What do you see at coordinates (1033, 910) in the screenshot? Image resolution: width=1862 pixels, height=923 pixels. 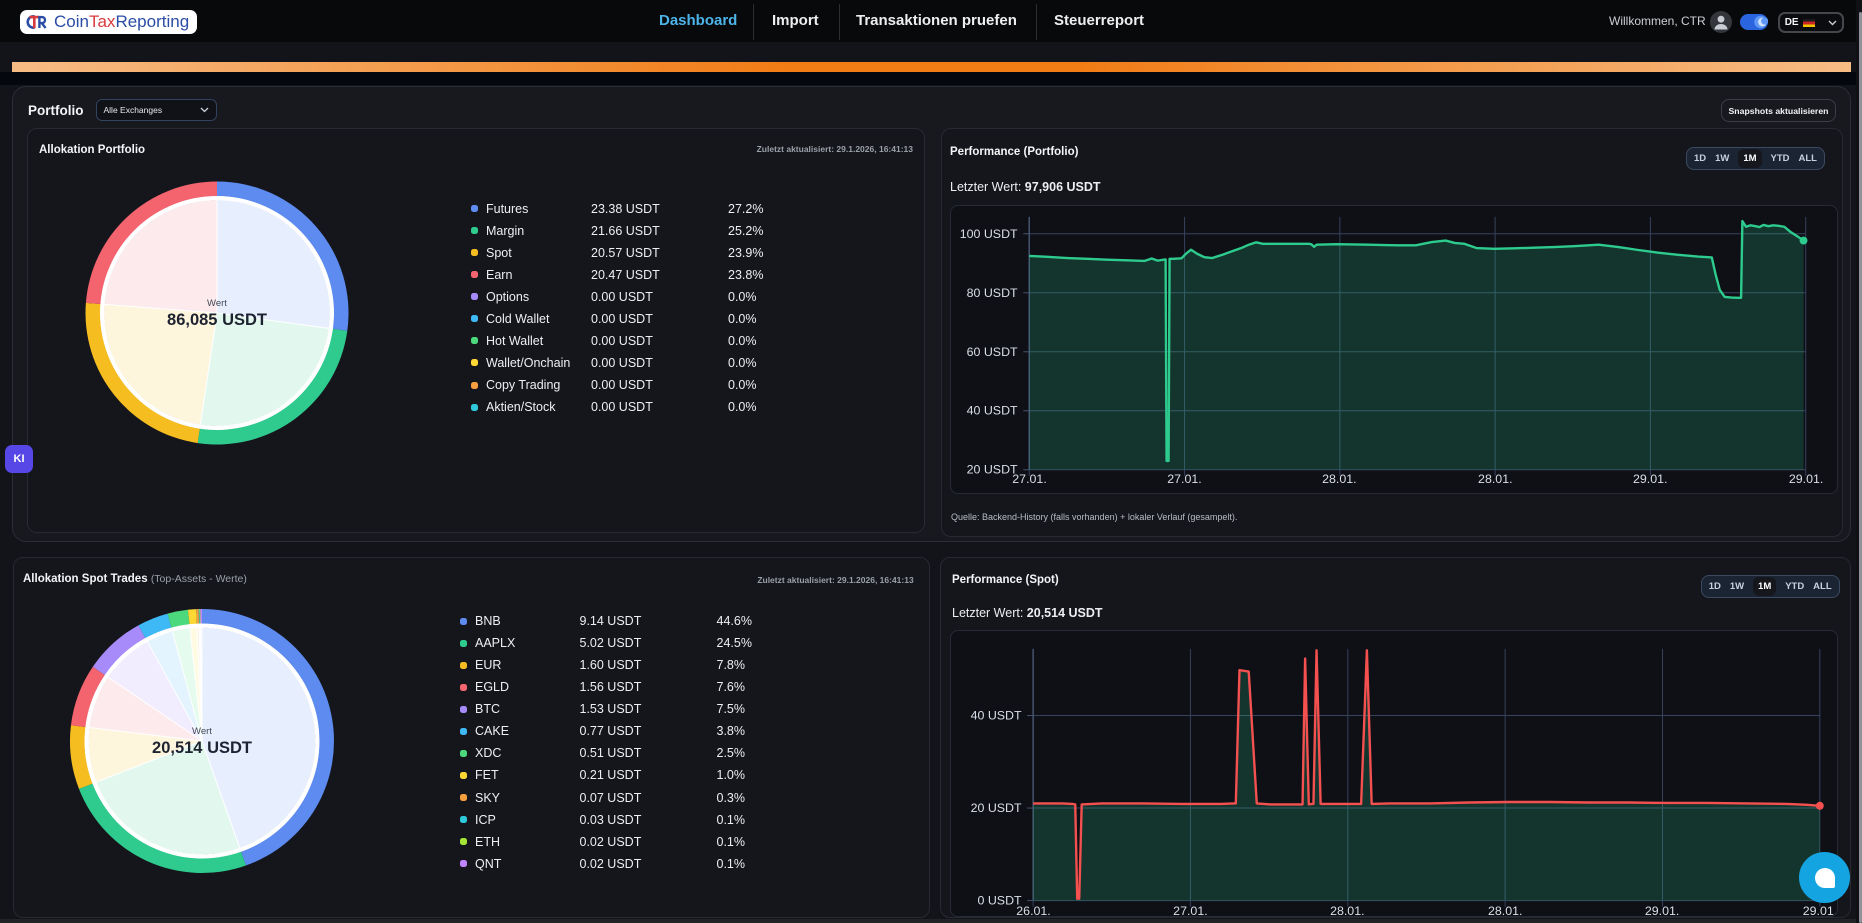 I see `svg-text: 26.01.` at bounding box center [1033, 910].